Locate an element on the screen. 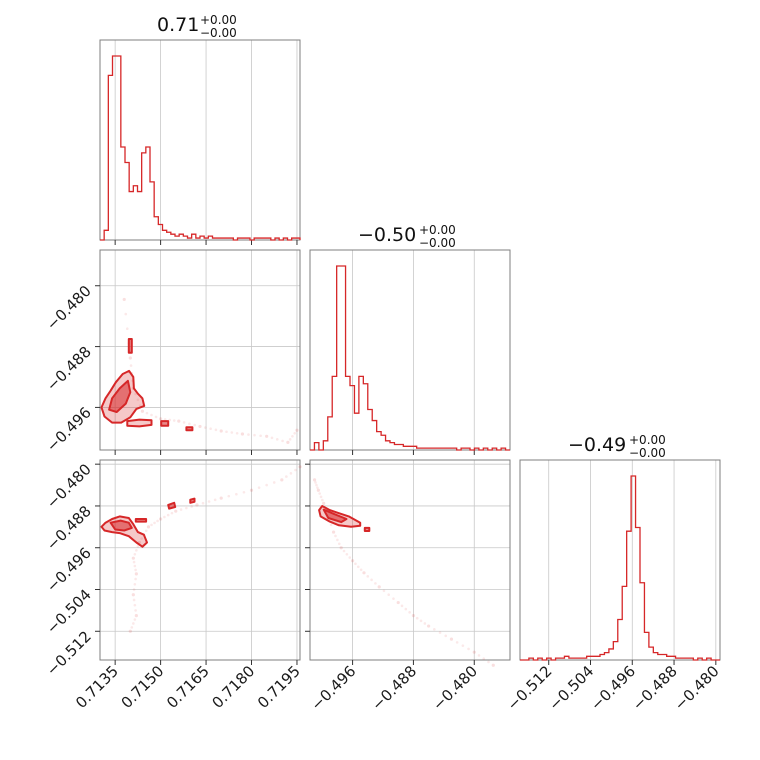 This screenshot has height=760, width=760. histogram-step is located at coordinates (620, 568).